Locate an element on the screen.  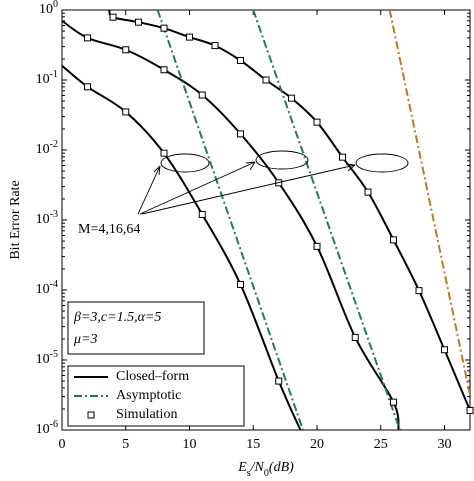
x-tick-label: 5 is located at coordinates (125, 444).